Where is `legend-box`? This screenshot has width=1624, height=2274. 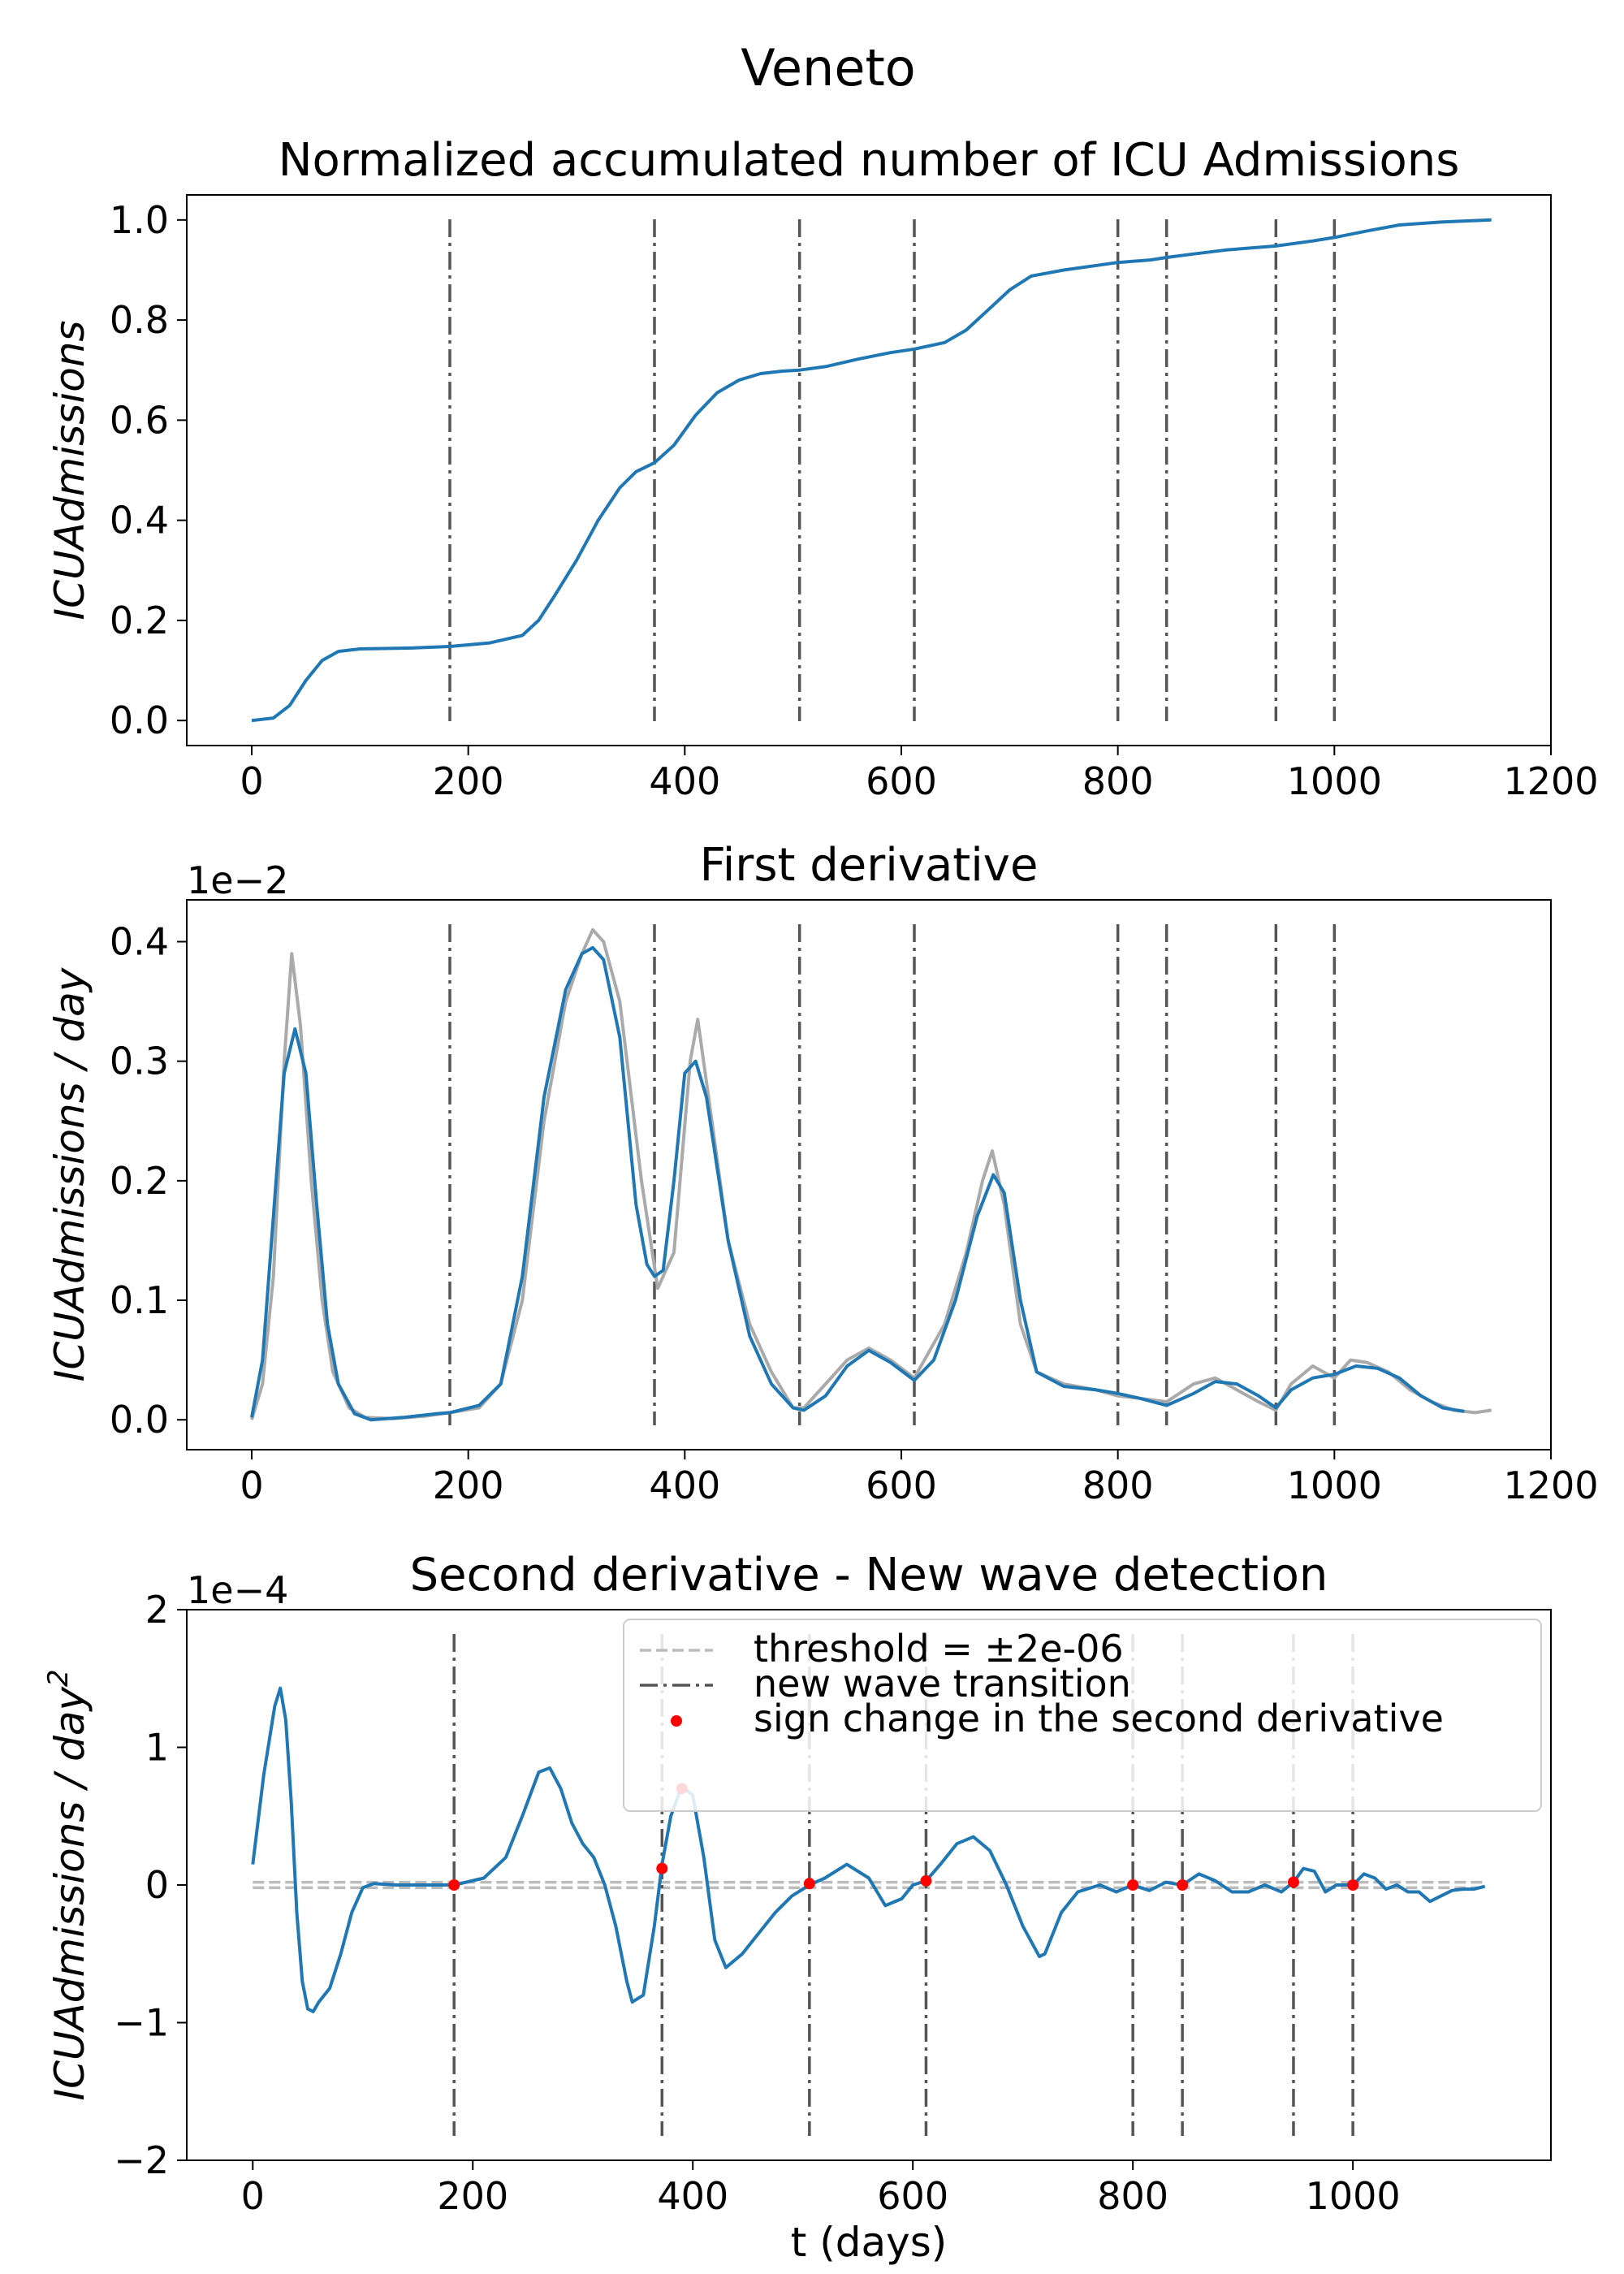
legend-box is located at coordinates (1083, 1716).